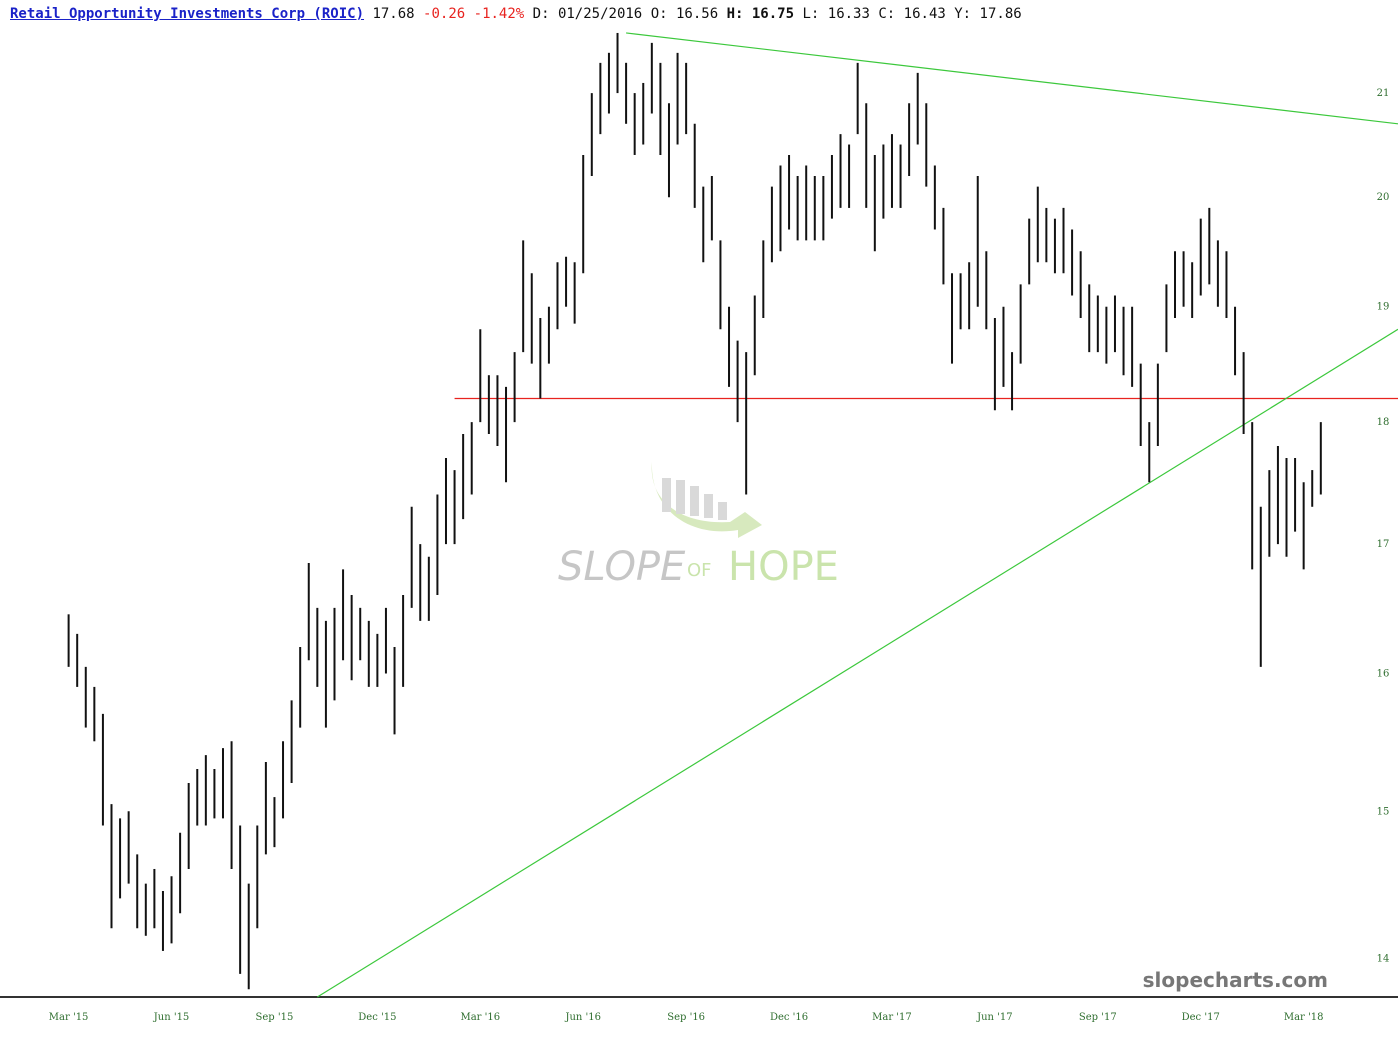 This screenshot has width=1398, height=1037. I want to click on x-tick-label: Jun '16, so click(582, 1017).